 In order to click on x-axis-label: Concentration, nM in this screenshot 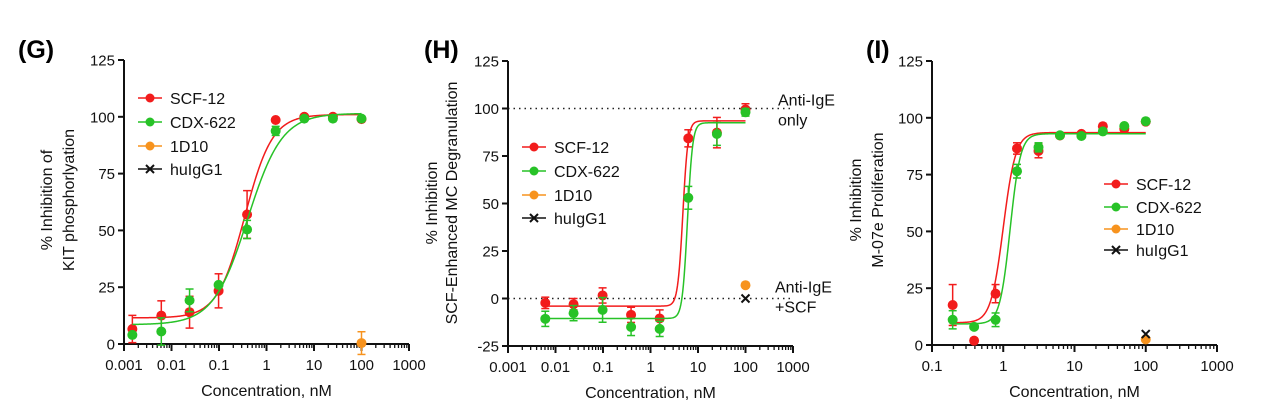, I will do `click(1074, 392)`.